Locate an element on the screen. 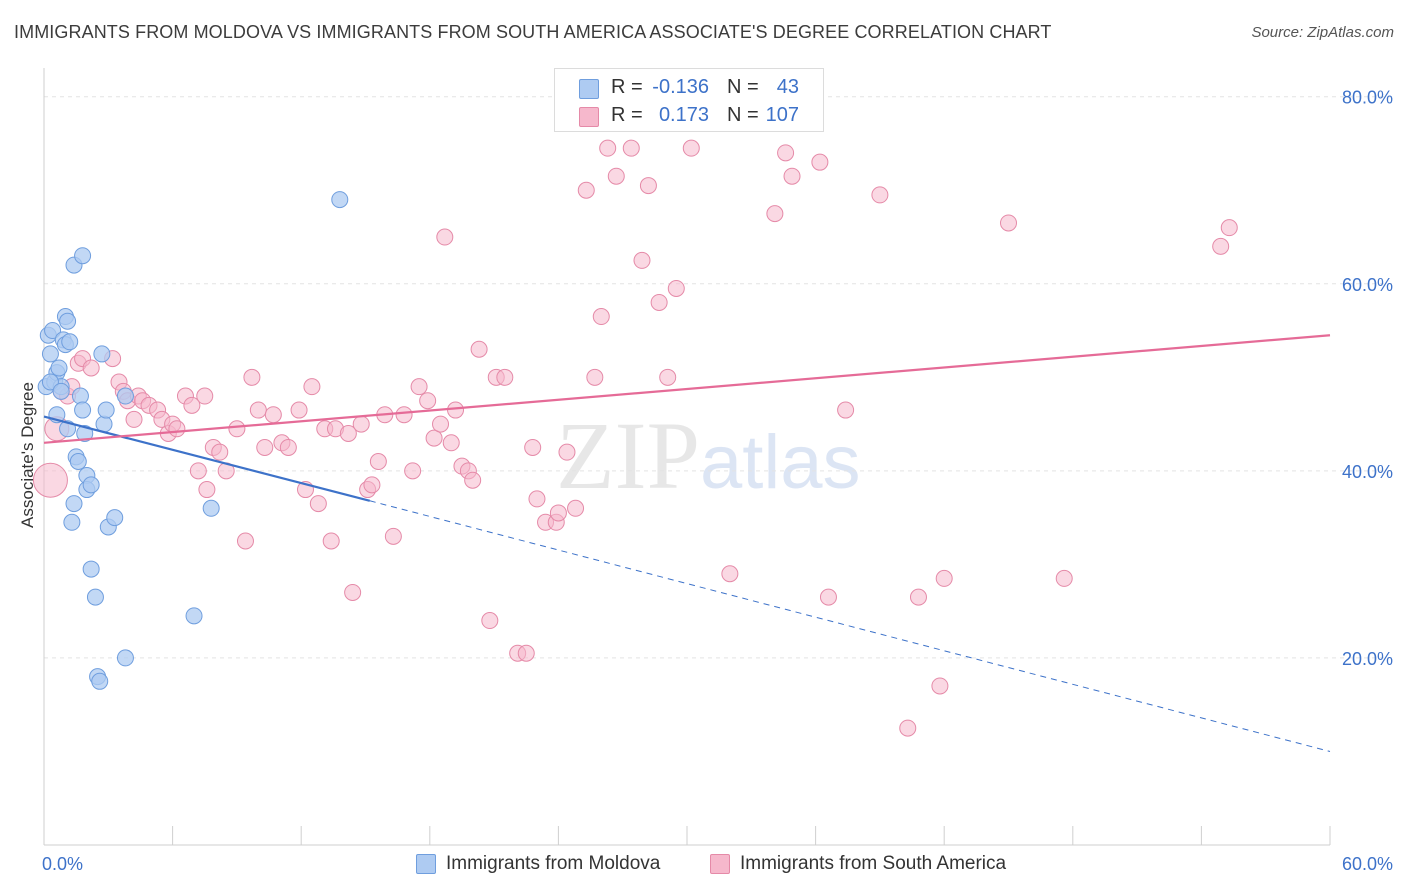  source-credit: Source: ZipAtlas.com is located at coordinates (1322, 32).